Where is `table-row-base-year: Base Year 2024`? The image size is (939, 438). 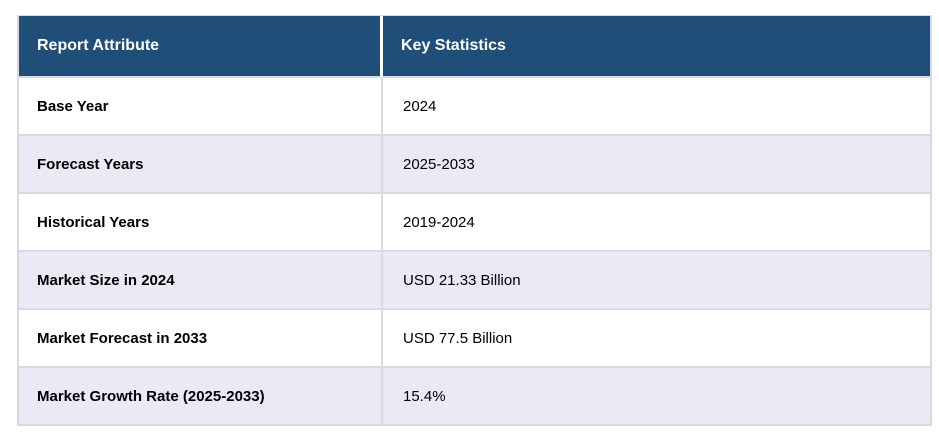
table-row-base-year: Base Year 2024 is located at coordinates (474, 107).